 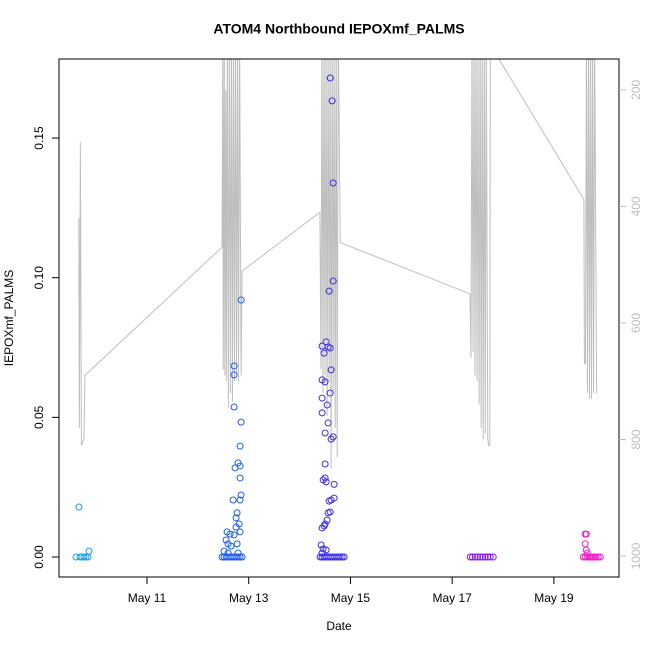 What do you see at coordinates (39, 417) in the screenshot?
I see `y-tick-label: 0.05` at bounding box center [39, 417].